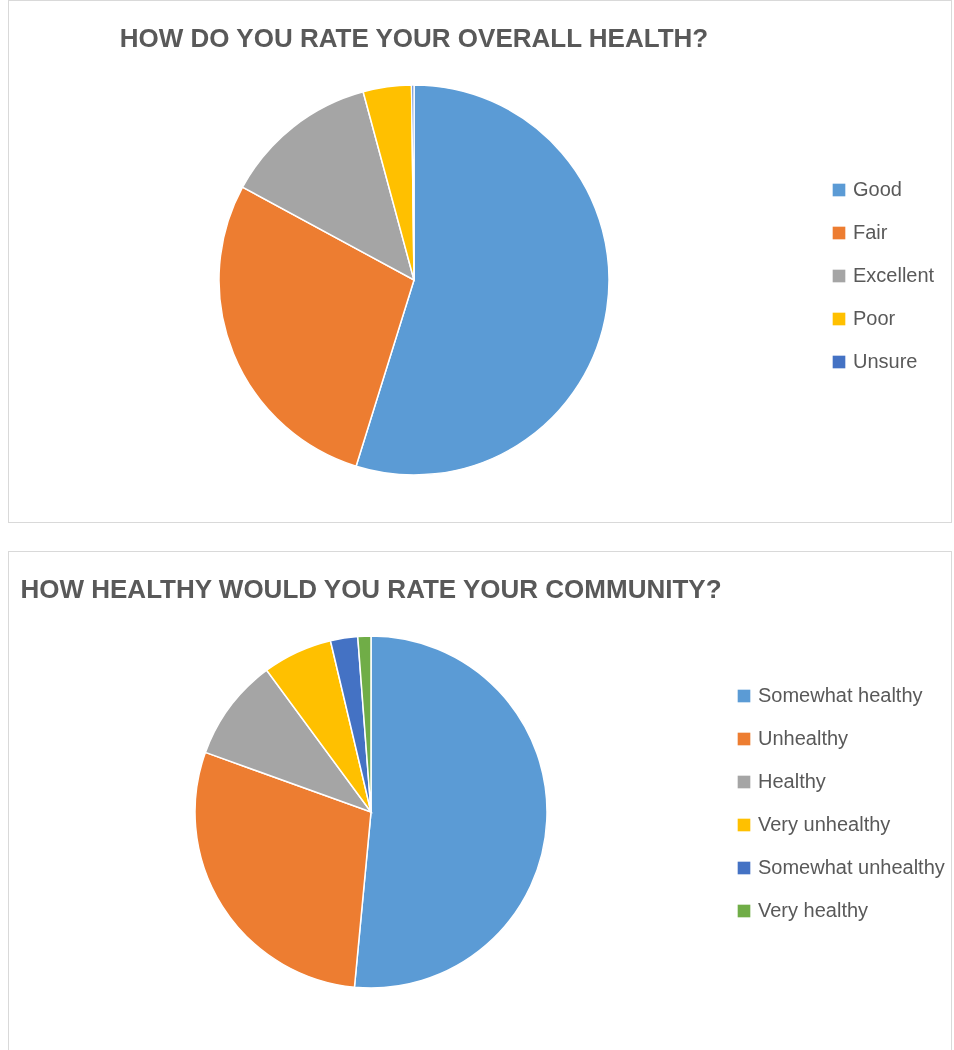  Describe the element at coordinates (803, 738) in the screenshot. I see `legend-label: Unhealthy` at that location.